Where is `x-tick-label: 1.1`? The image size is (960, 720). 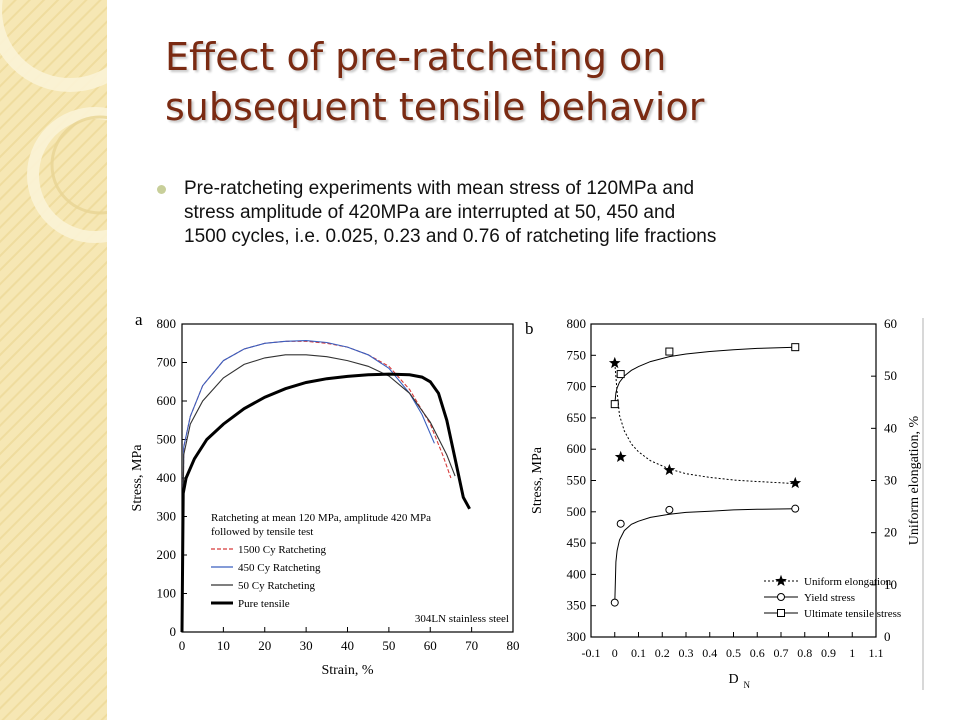
x-tick-label: 1.1 is located at coordinates (876, 653).